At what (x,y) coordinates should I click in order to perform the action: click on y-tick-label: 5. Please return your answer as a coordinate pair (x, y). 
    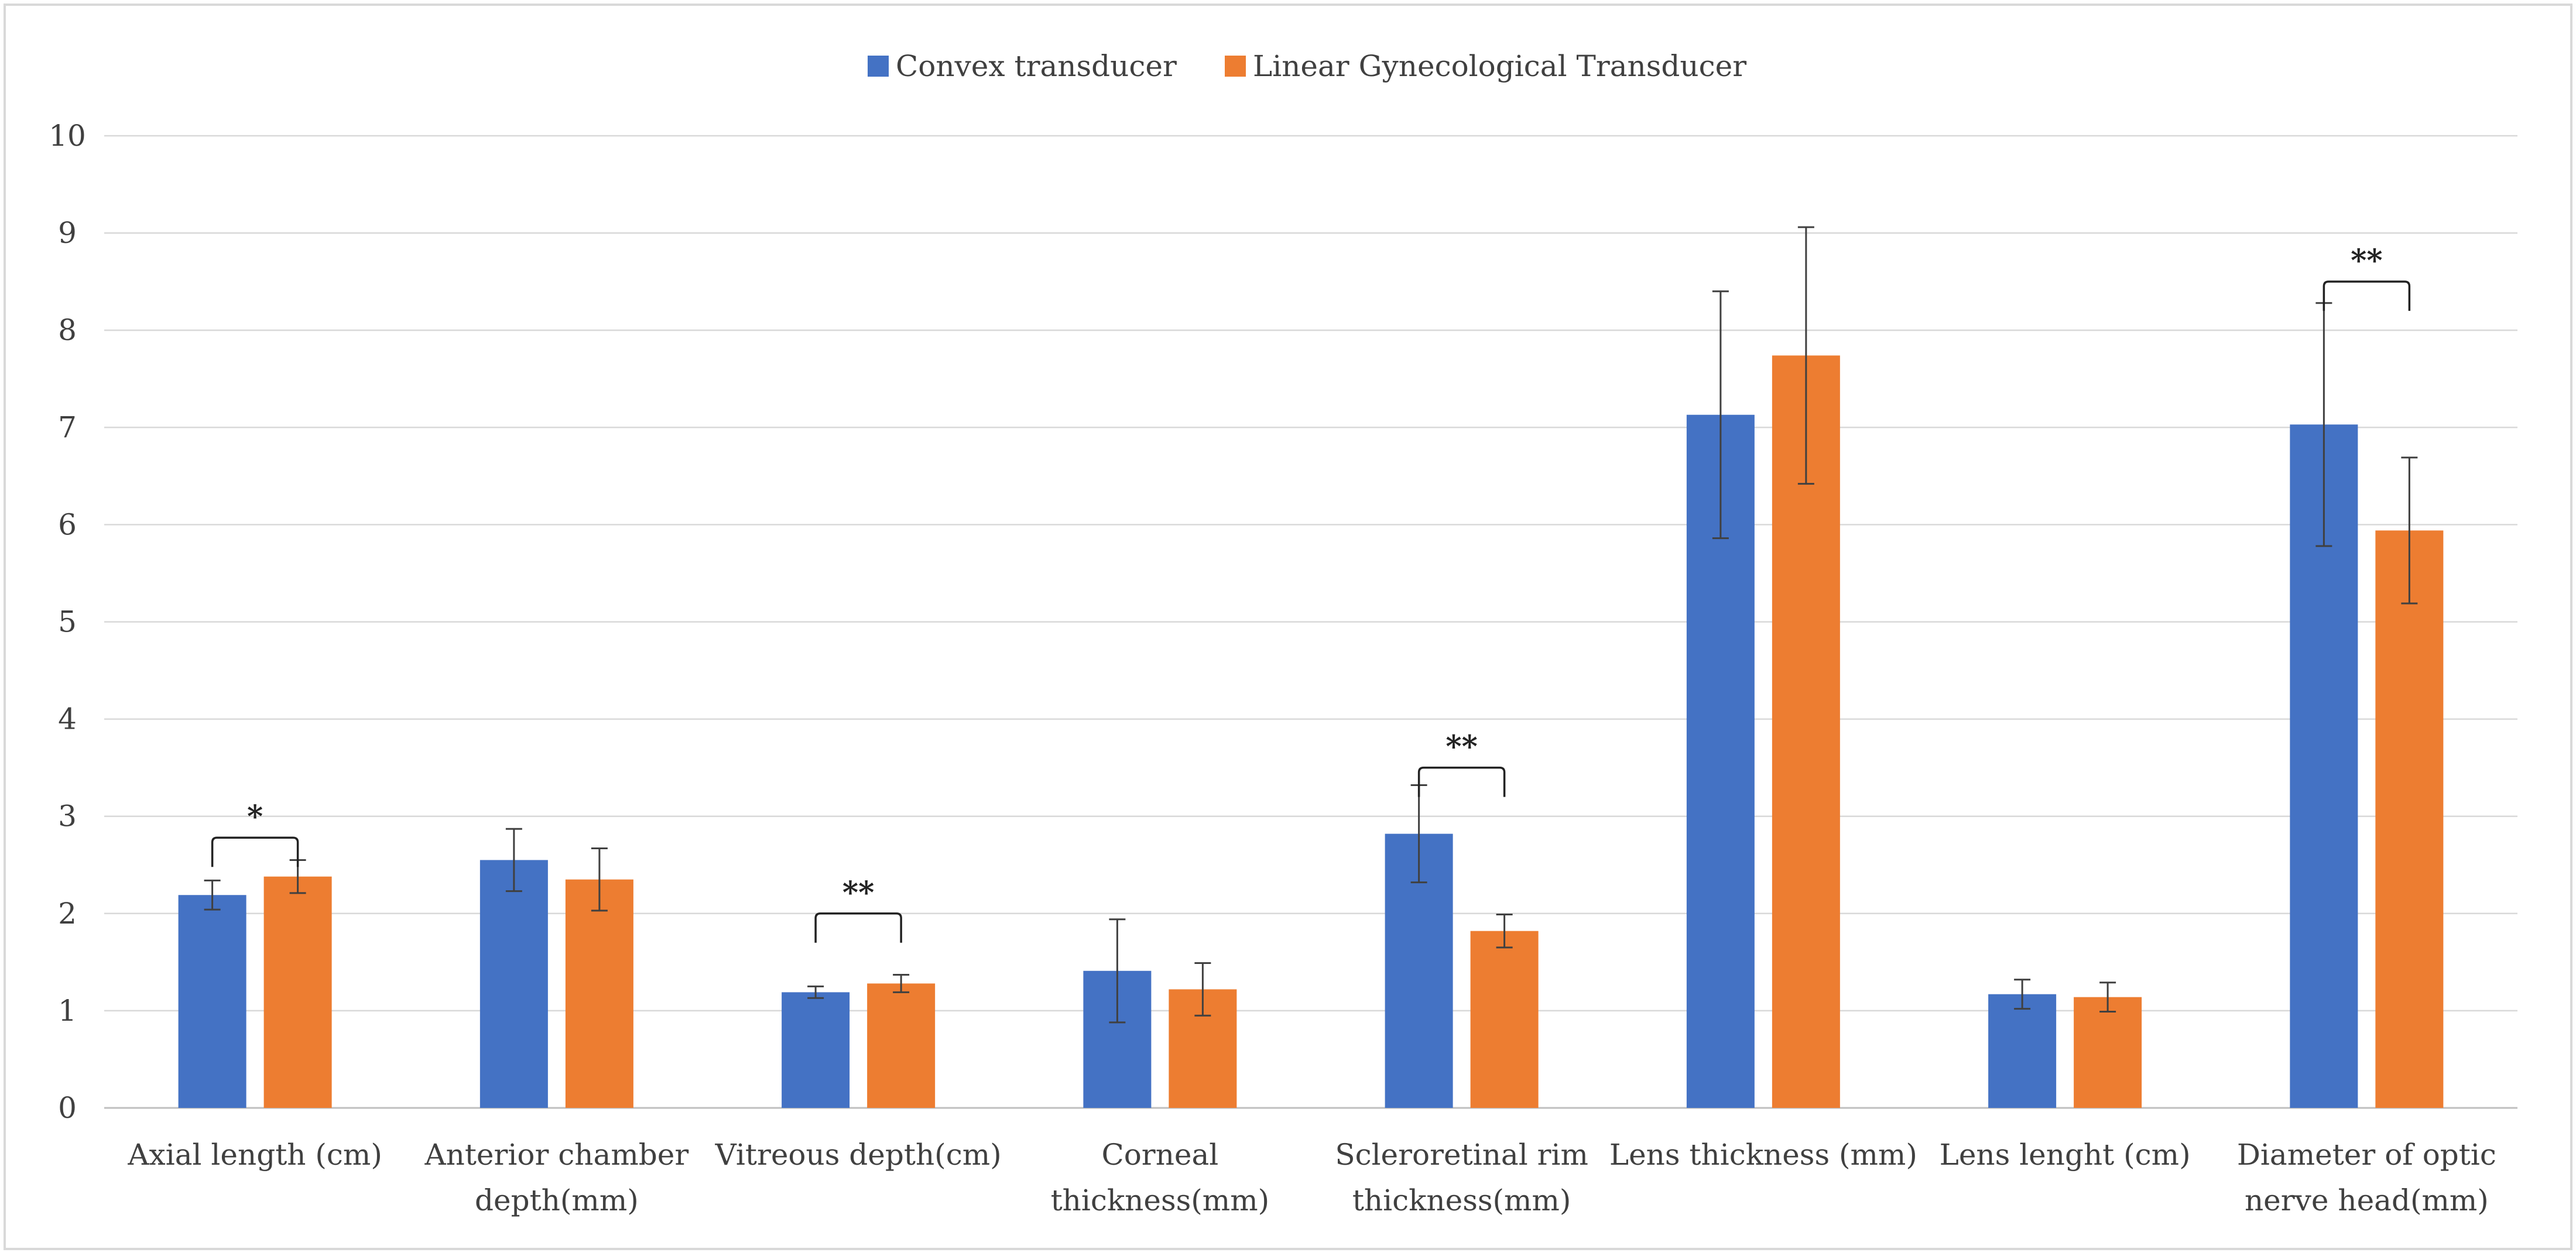
    Looking at the image, I should click on (67, 622).